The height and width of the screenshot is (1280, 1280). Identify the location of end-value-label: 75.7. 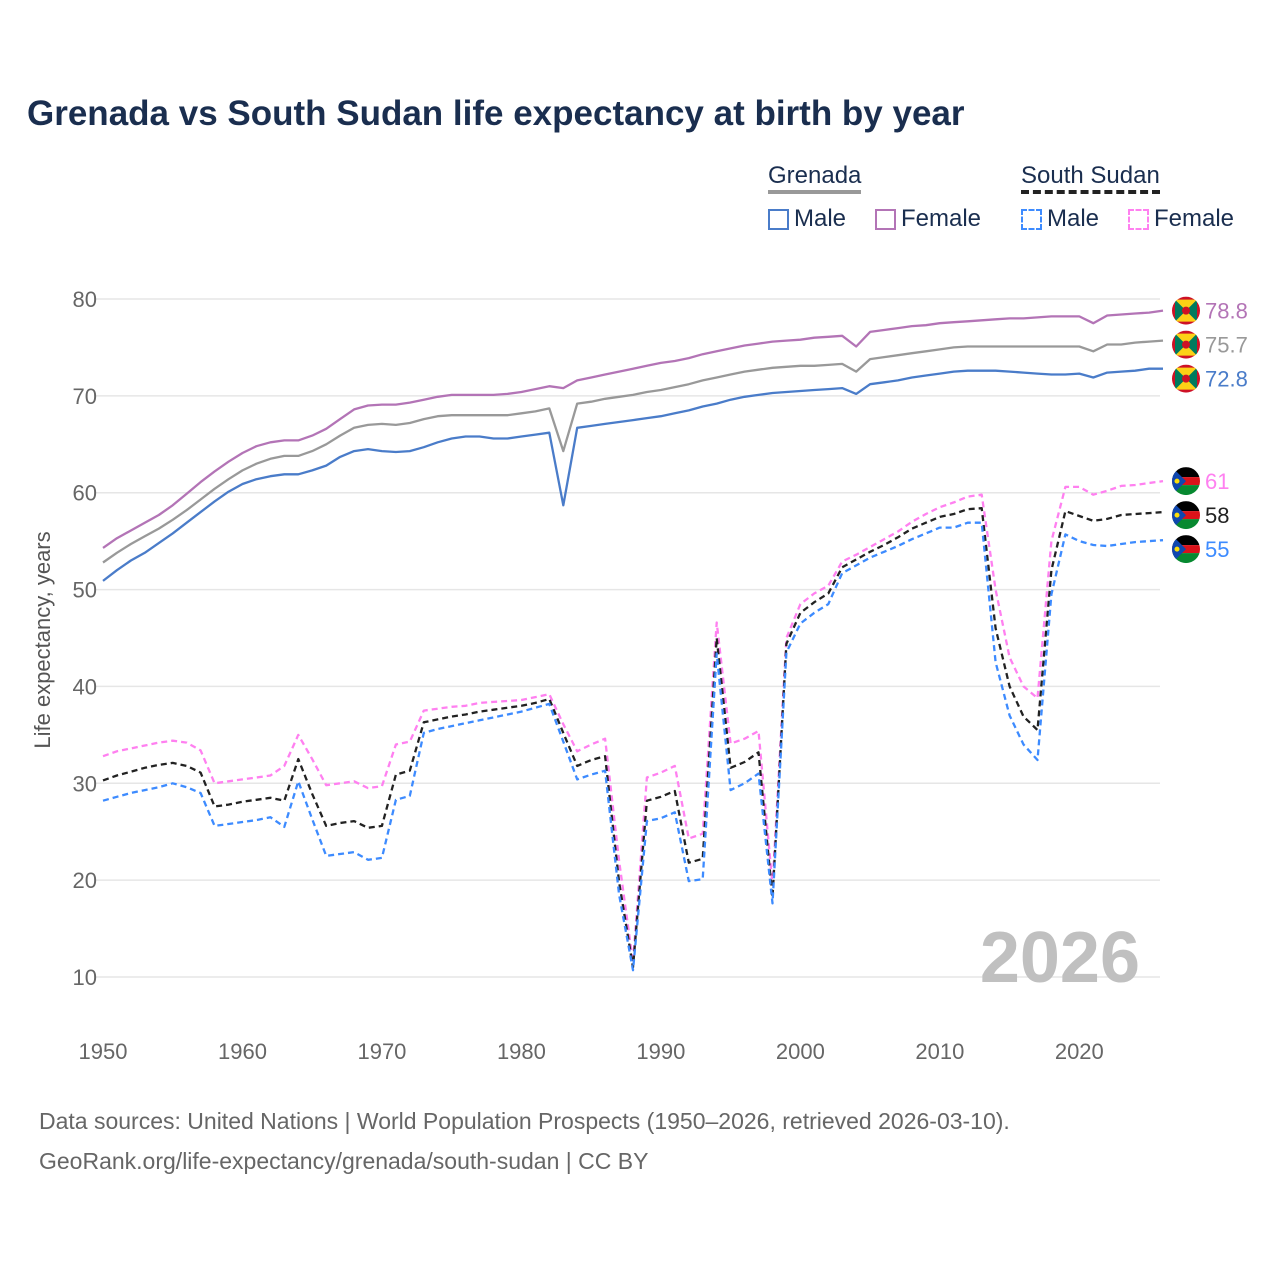
(1226, 345).